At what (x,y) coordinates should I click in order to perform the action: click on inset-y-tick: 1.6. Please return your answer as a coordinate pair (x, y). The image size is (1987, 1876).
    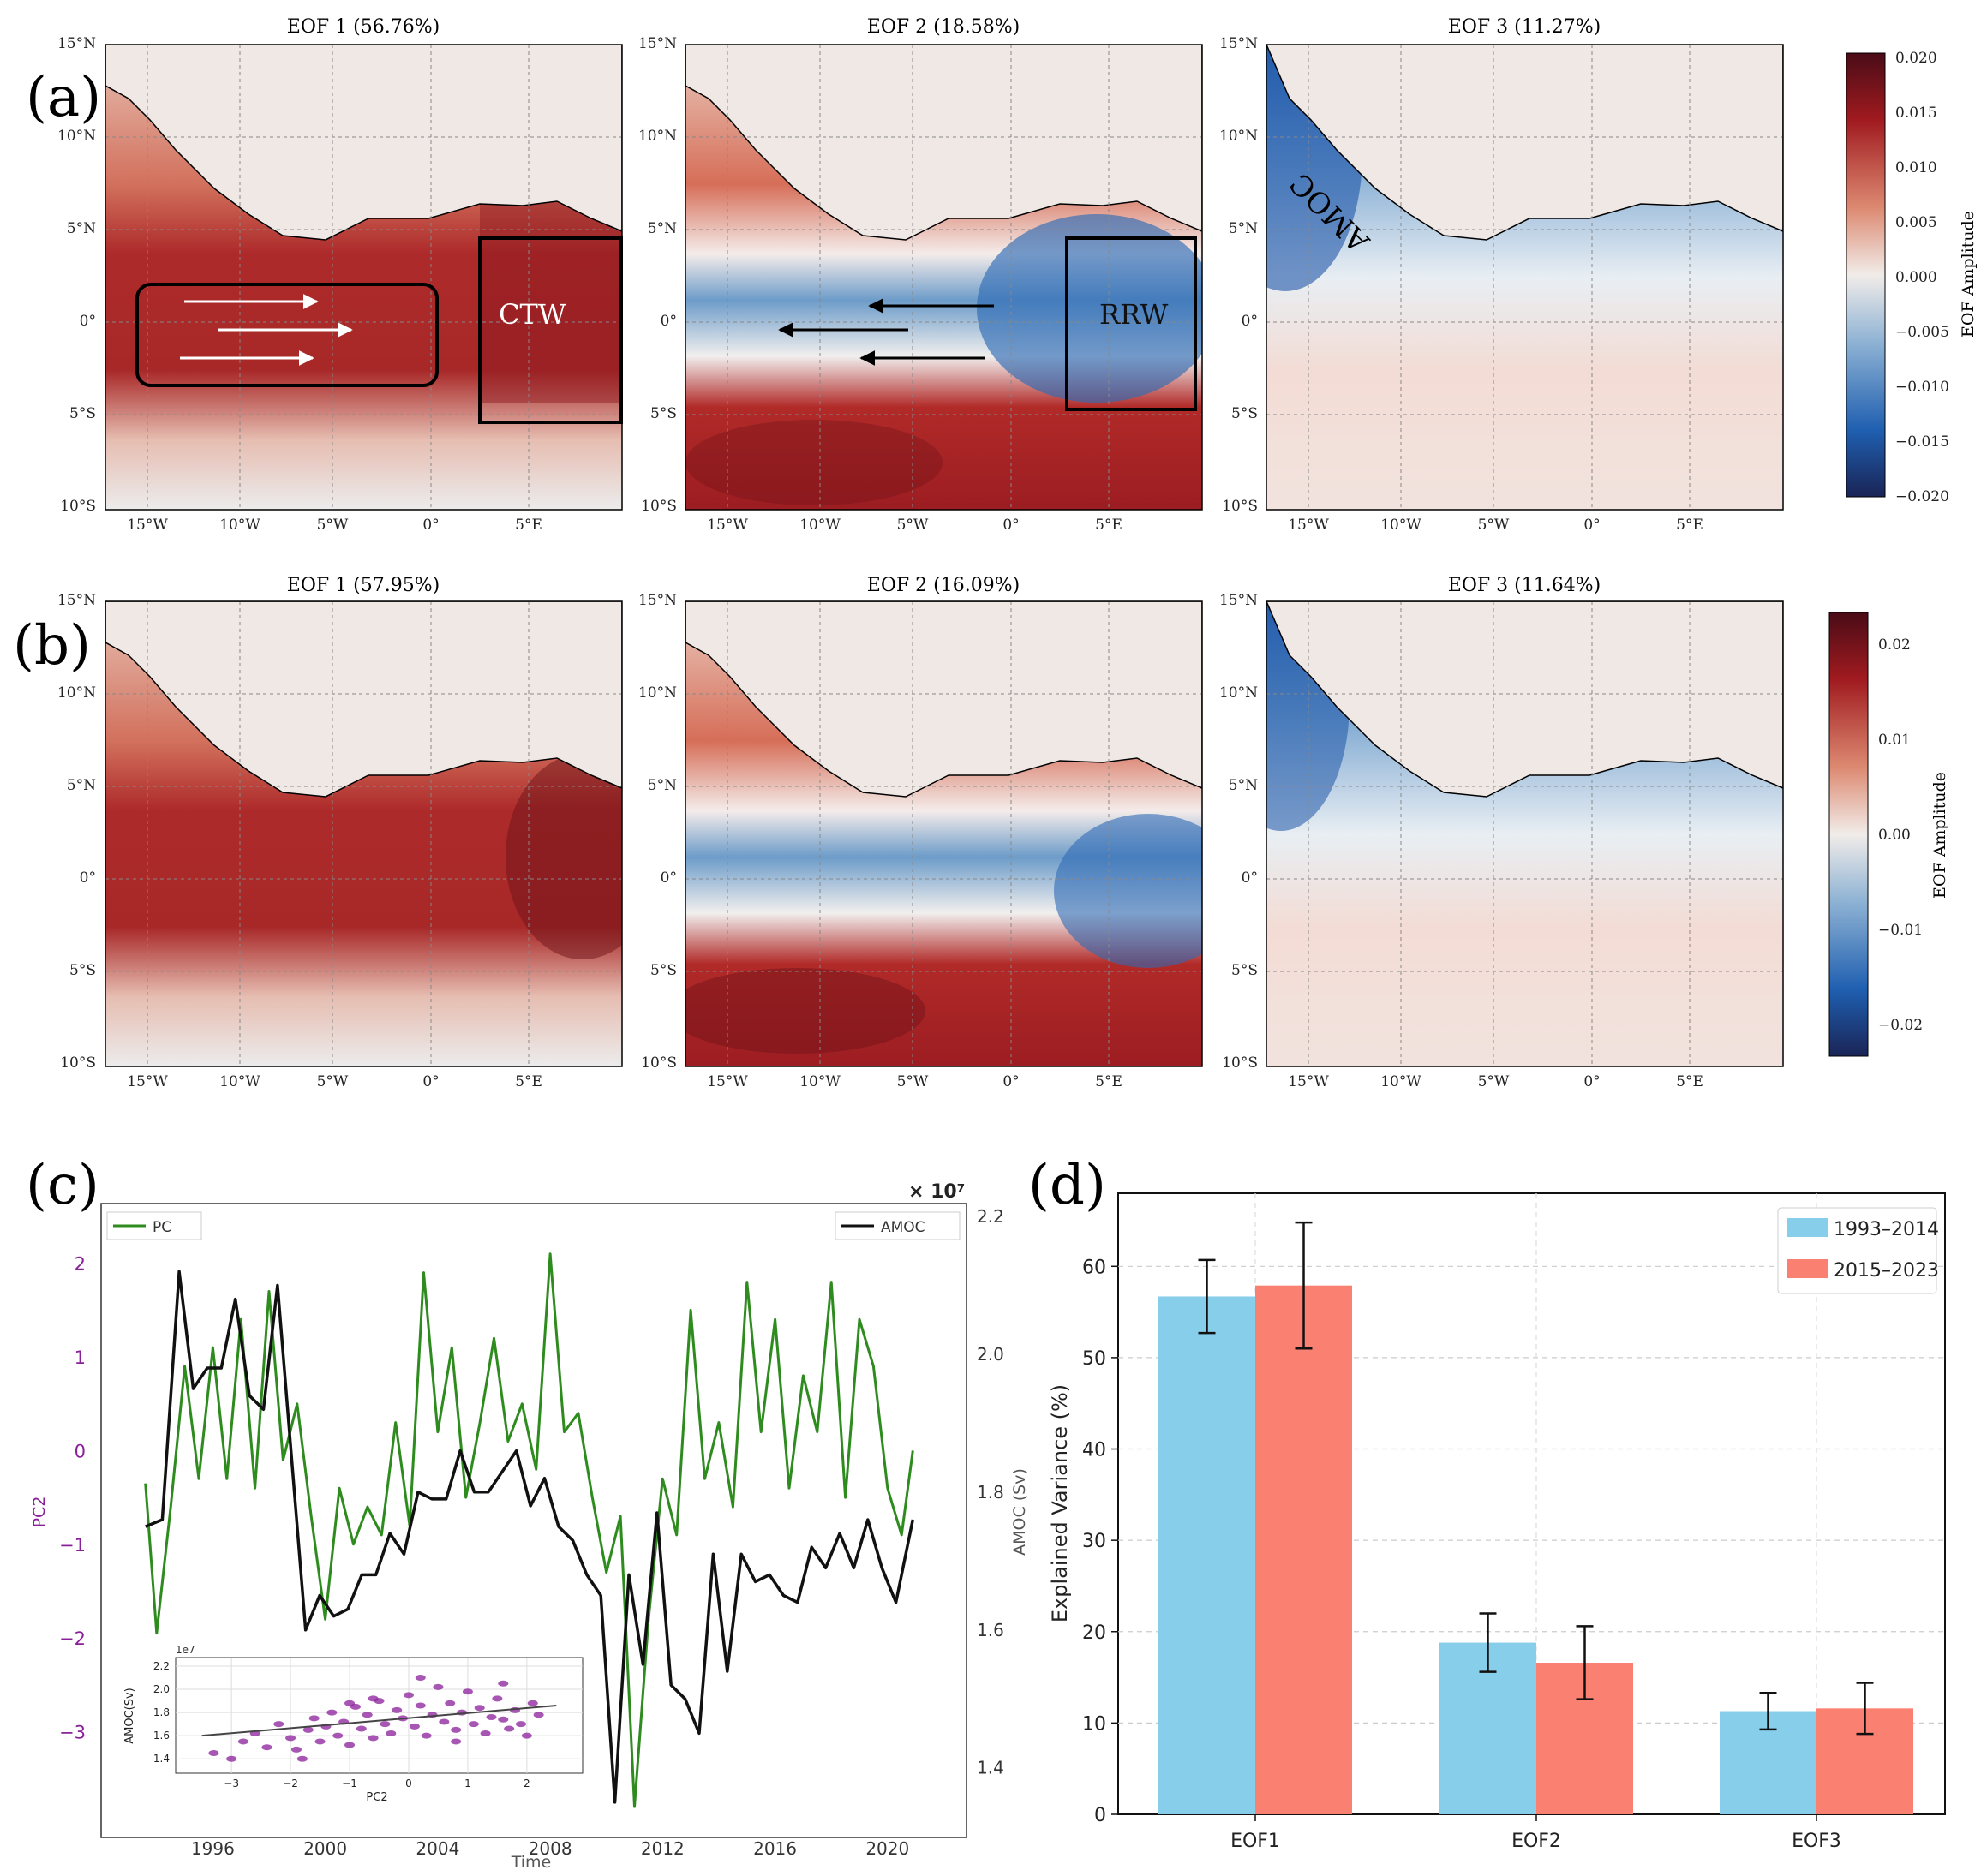
    Looking at the image, I should click on (162, 1736).